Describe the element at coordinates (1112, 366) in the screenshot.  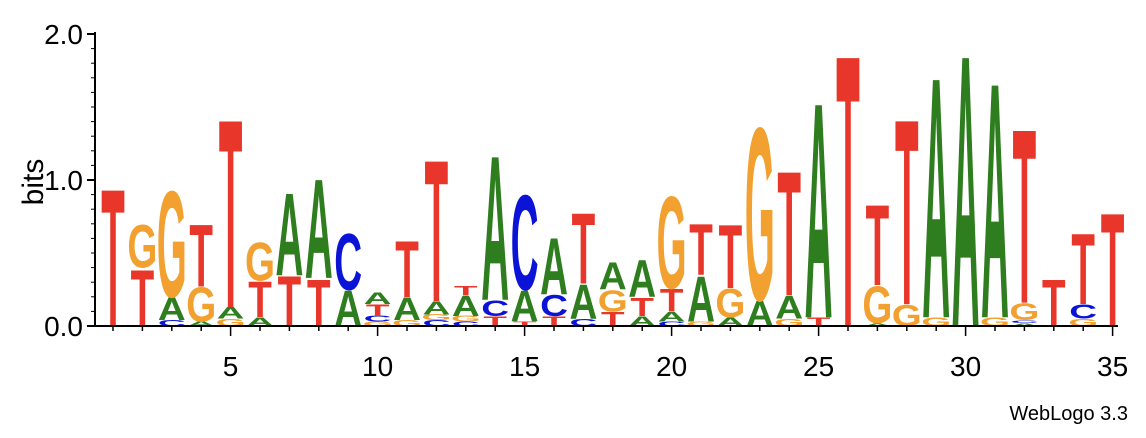
I see `x-tick-label: 35` at that location.